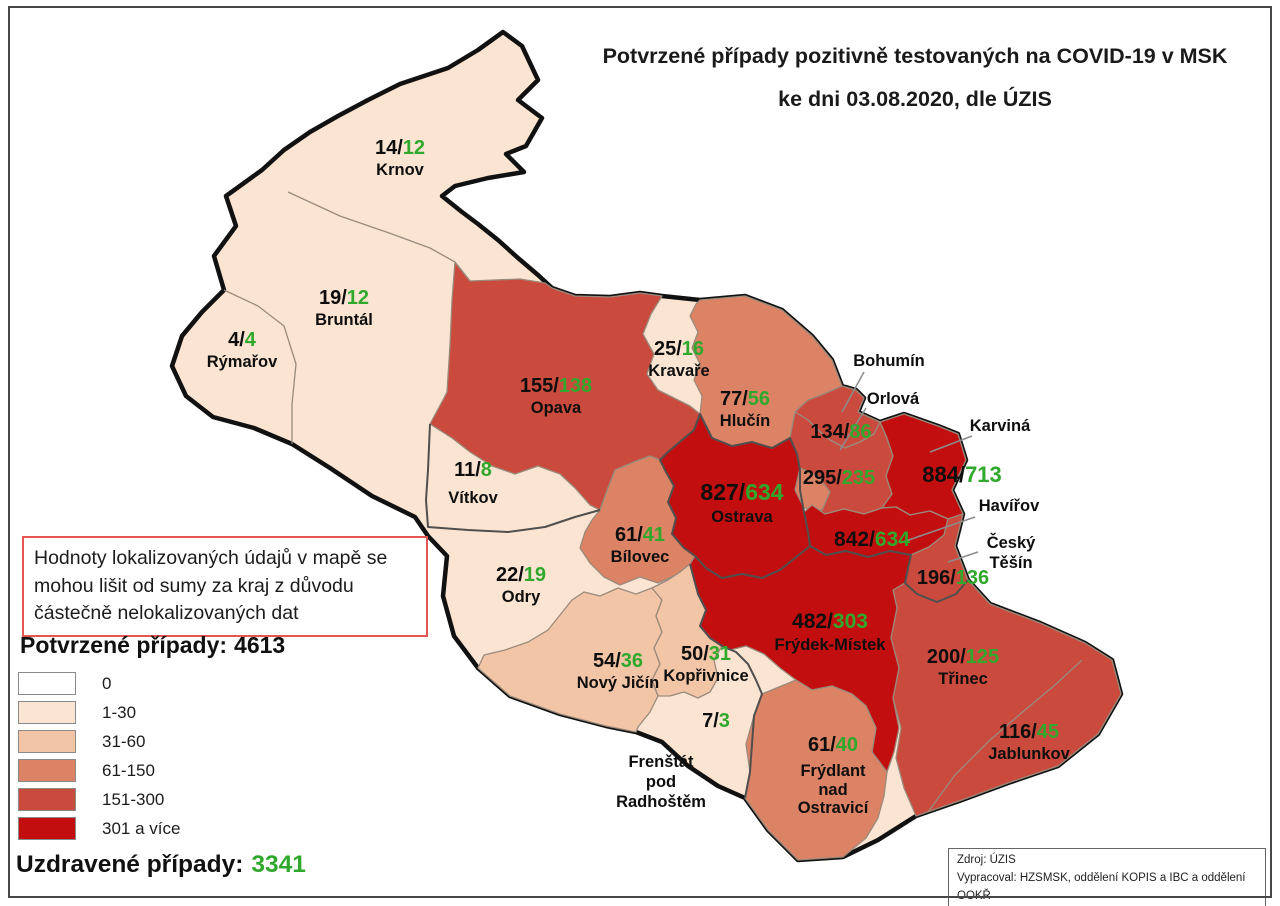 The image size is (1280, 906). What do you see at coordinates (400, 170) in the screenshot?
I see `region-name: Krnov` at bounding box center [400, 170].